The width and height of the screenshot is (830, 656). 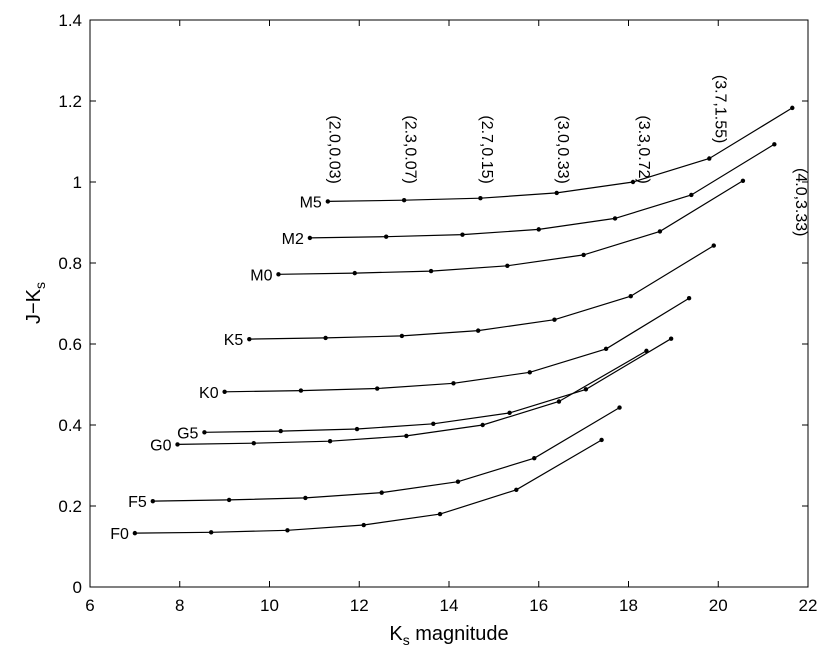 What do you see at coordinates (359, 605) in the screenshot?
I see `x-tick-label: 12` at bounding box center [359, 605].